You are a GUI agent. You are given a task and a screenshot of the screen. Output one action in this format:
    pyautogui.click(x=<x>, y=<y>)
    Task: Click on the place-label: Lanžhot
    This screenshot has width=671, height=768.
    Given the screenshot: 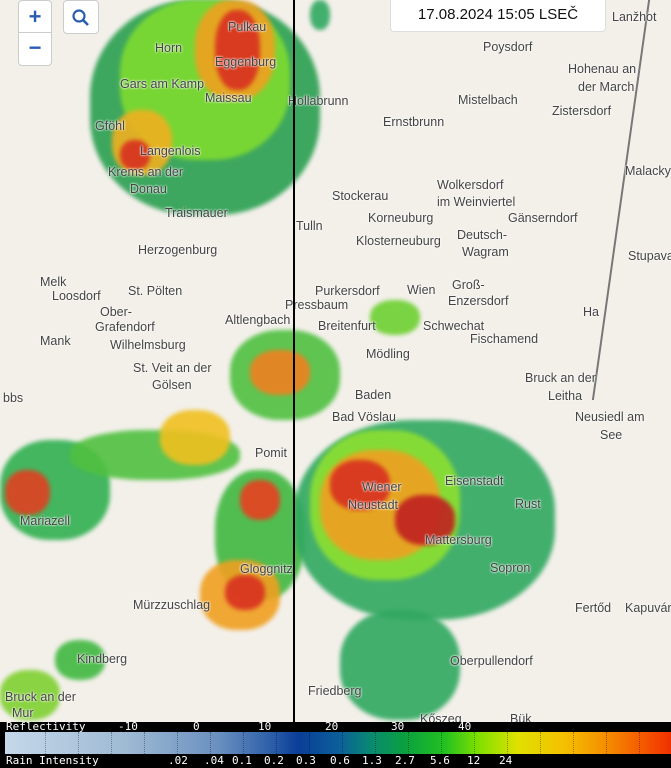 What is the action you would take?
    pyautogui.click(x=634, y=17)
    